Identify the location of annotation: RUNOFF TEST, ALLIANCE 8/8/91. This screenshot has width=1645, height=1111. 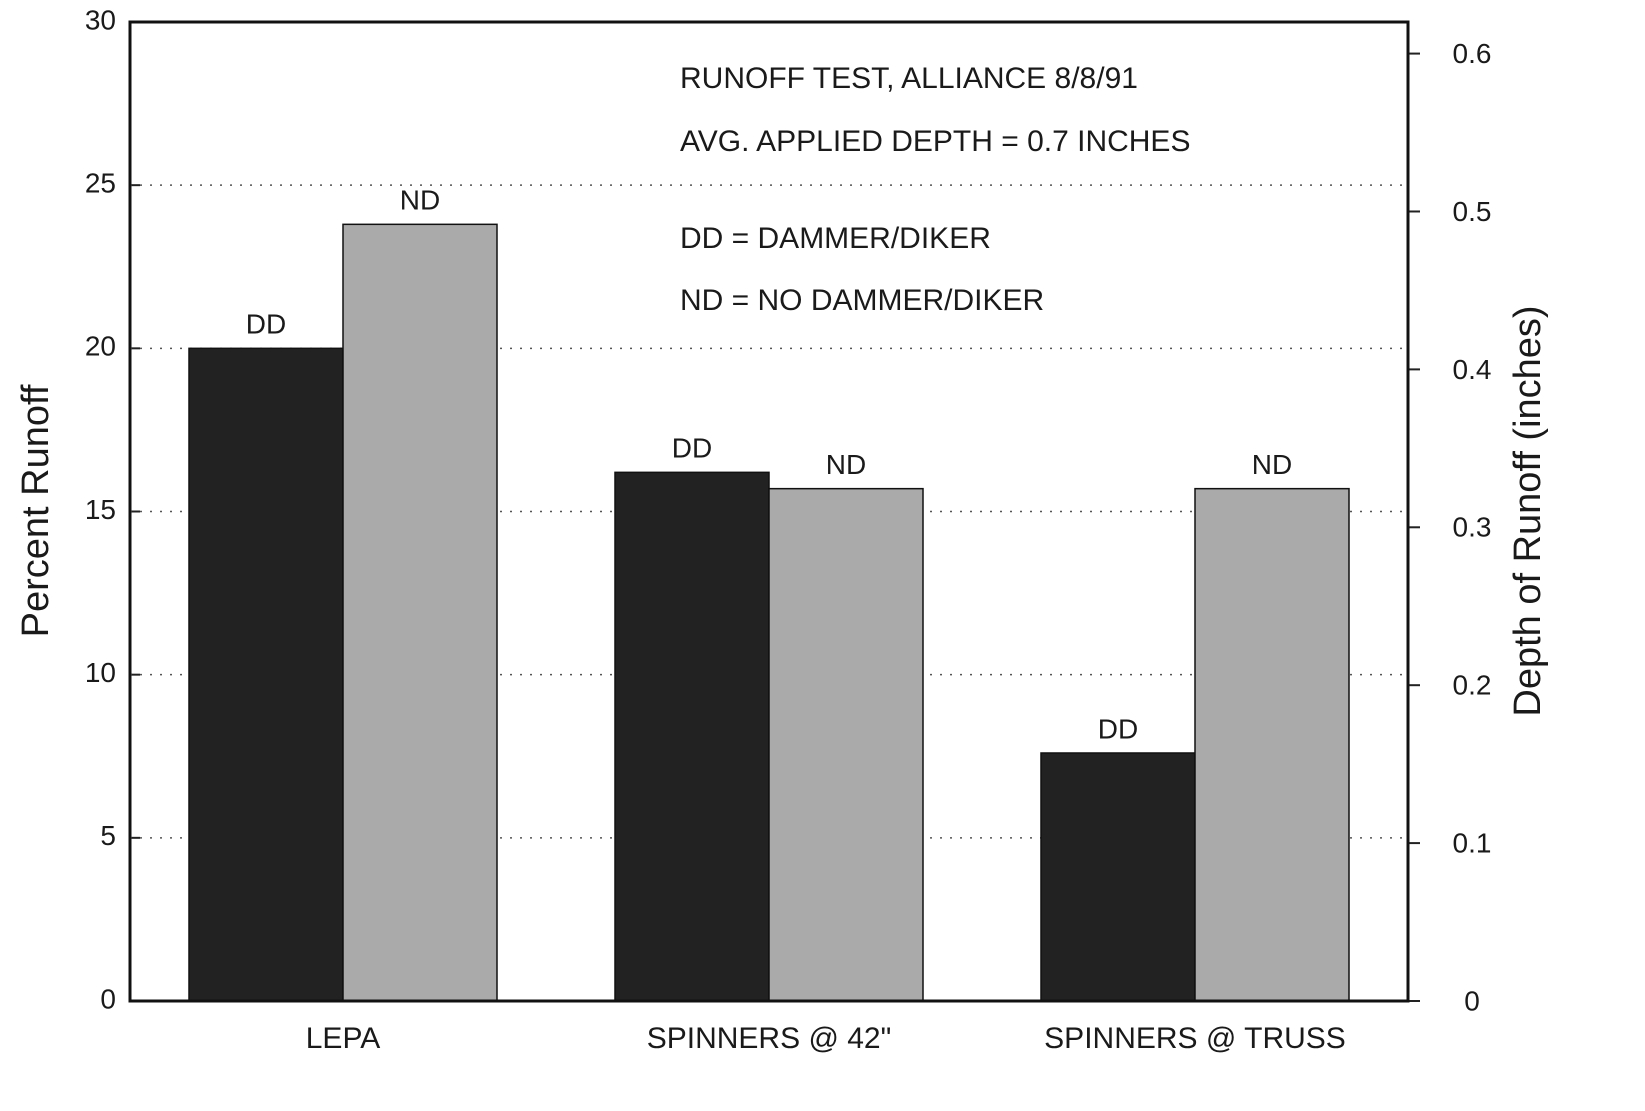
(909, 78).